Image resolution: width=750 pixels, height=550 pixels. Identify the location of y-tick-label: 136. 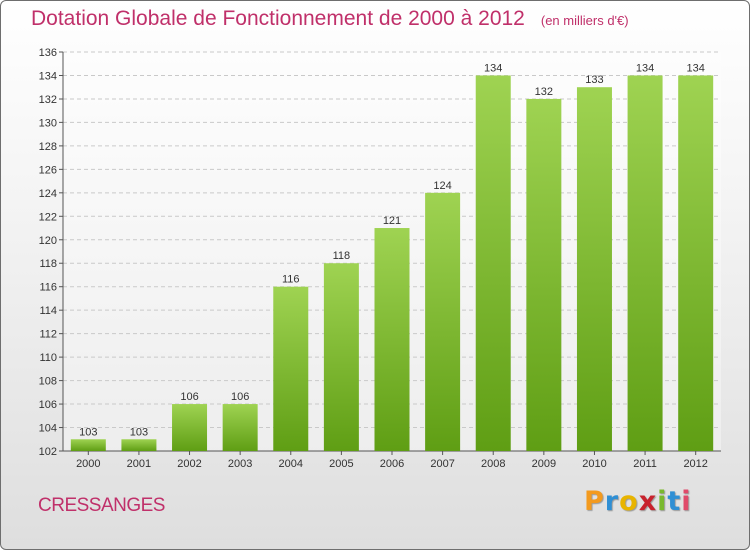
(48, 53).